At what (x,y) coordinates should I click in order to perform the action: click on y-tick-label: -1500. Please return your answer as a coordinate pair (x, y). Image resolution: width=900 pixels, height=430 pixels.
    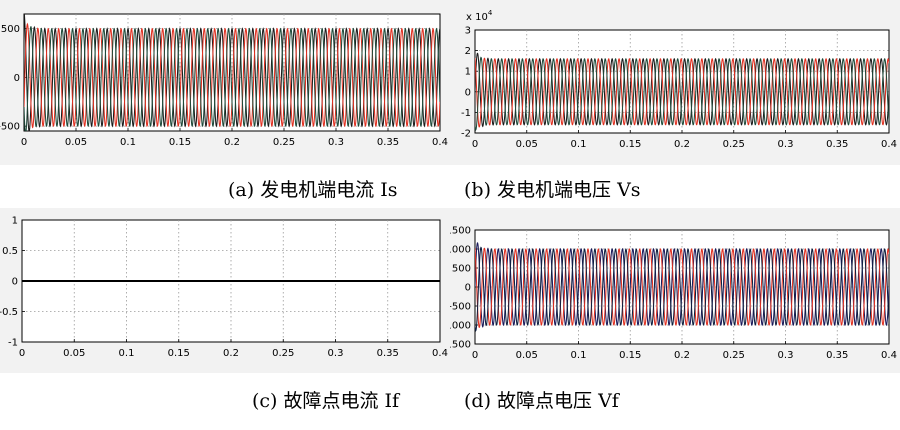
    Looking at the image, I should click on (460, 345).